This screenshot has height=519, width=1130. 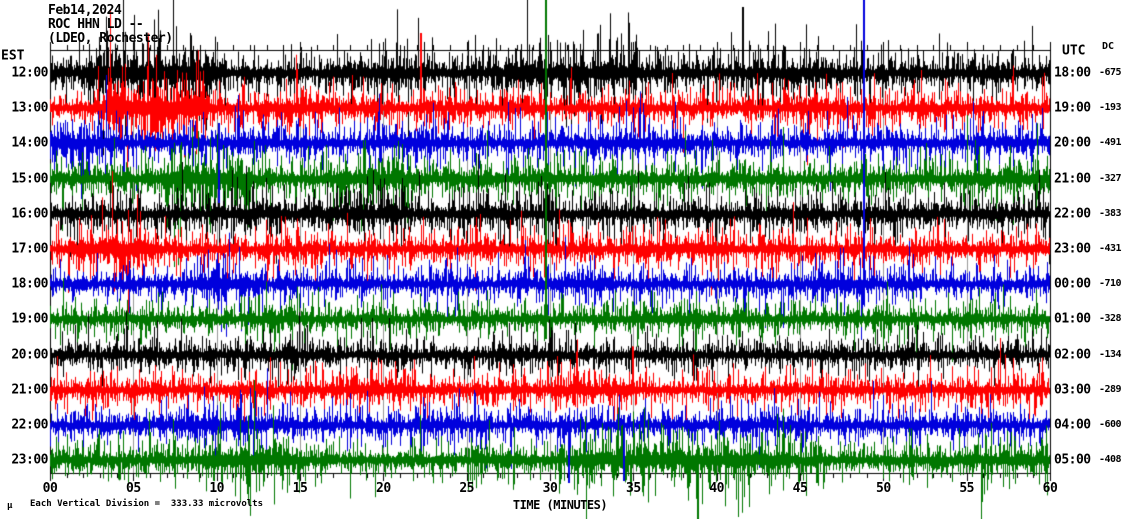 I want to click on est-hour-label: 22:00, so click(x=29, y=425).